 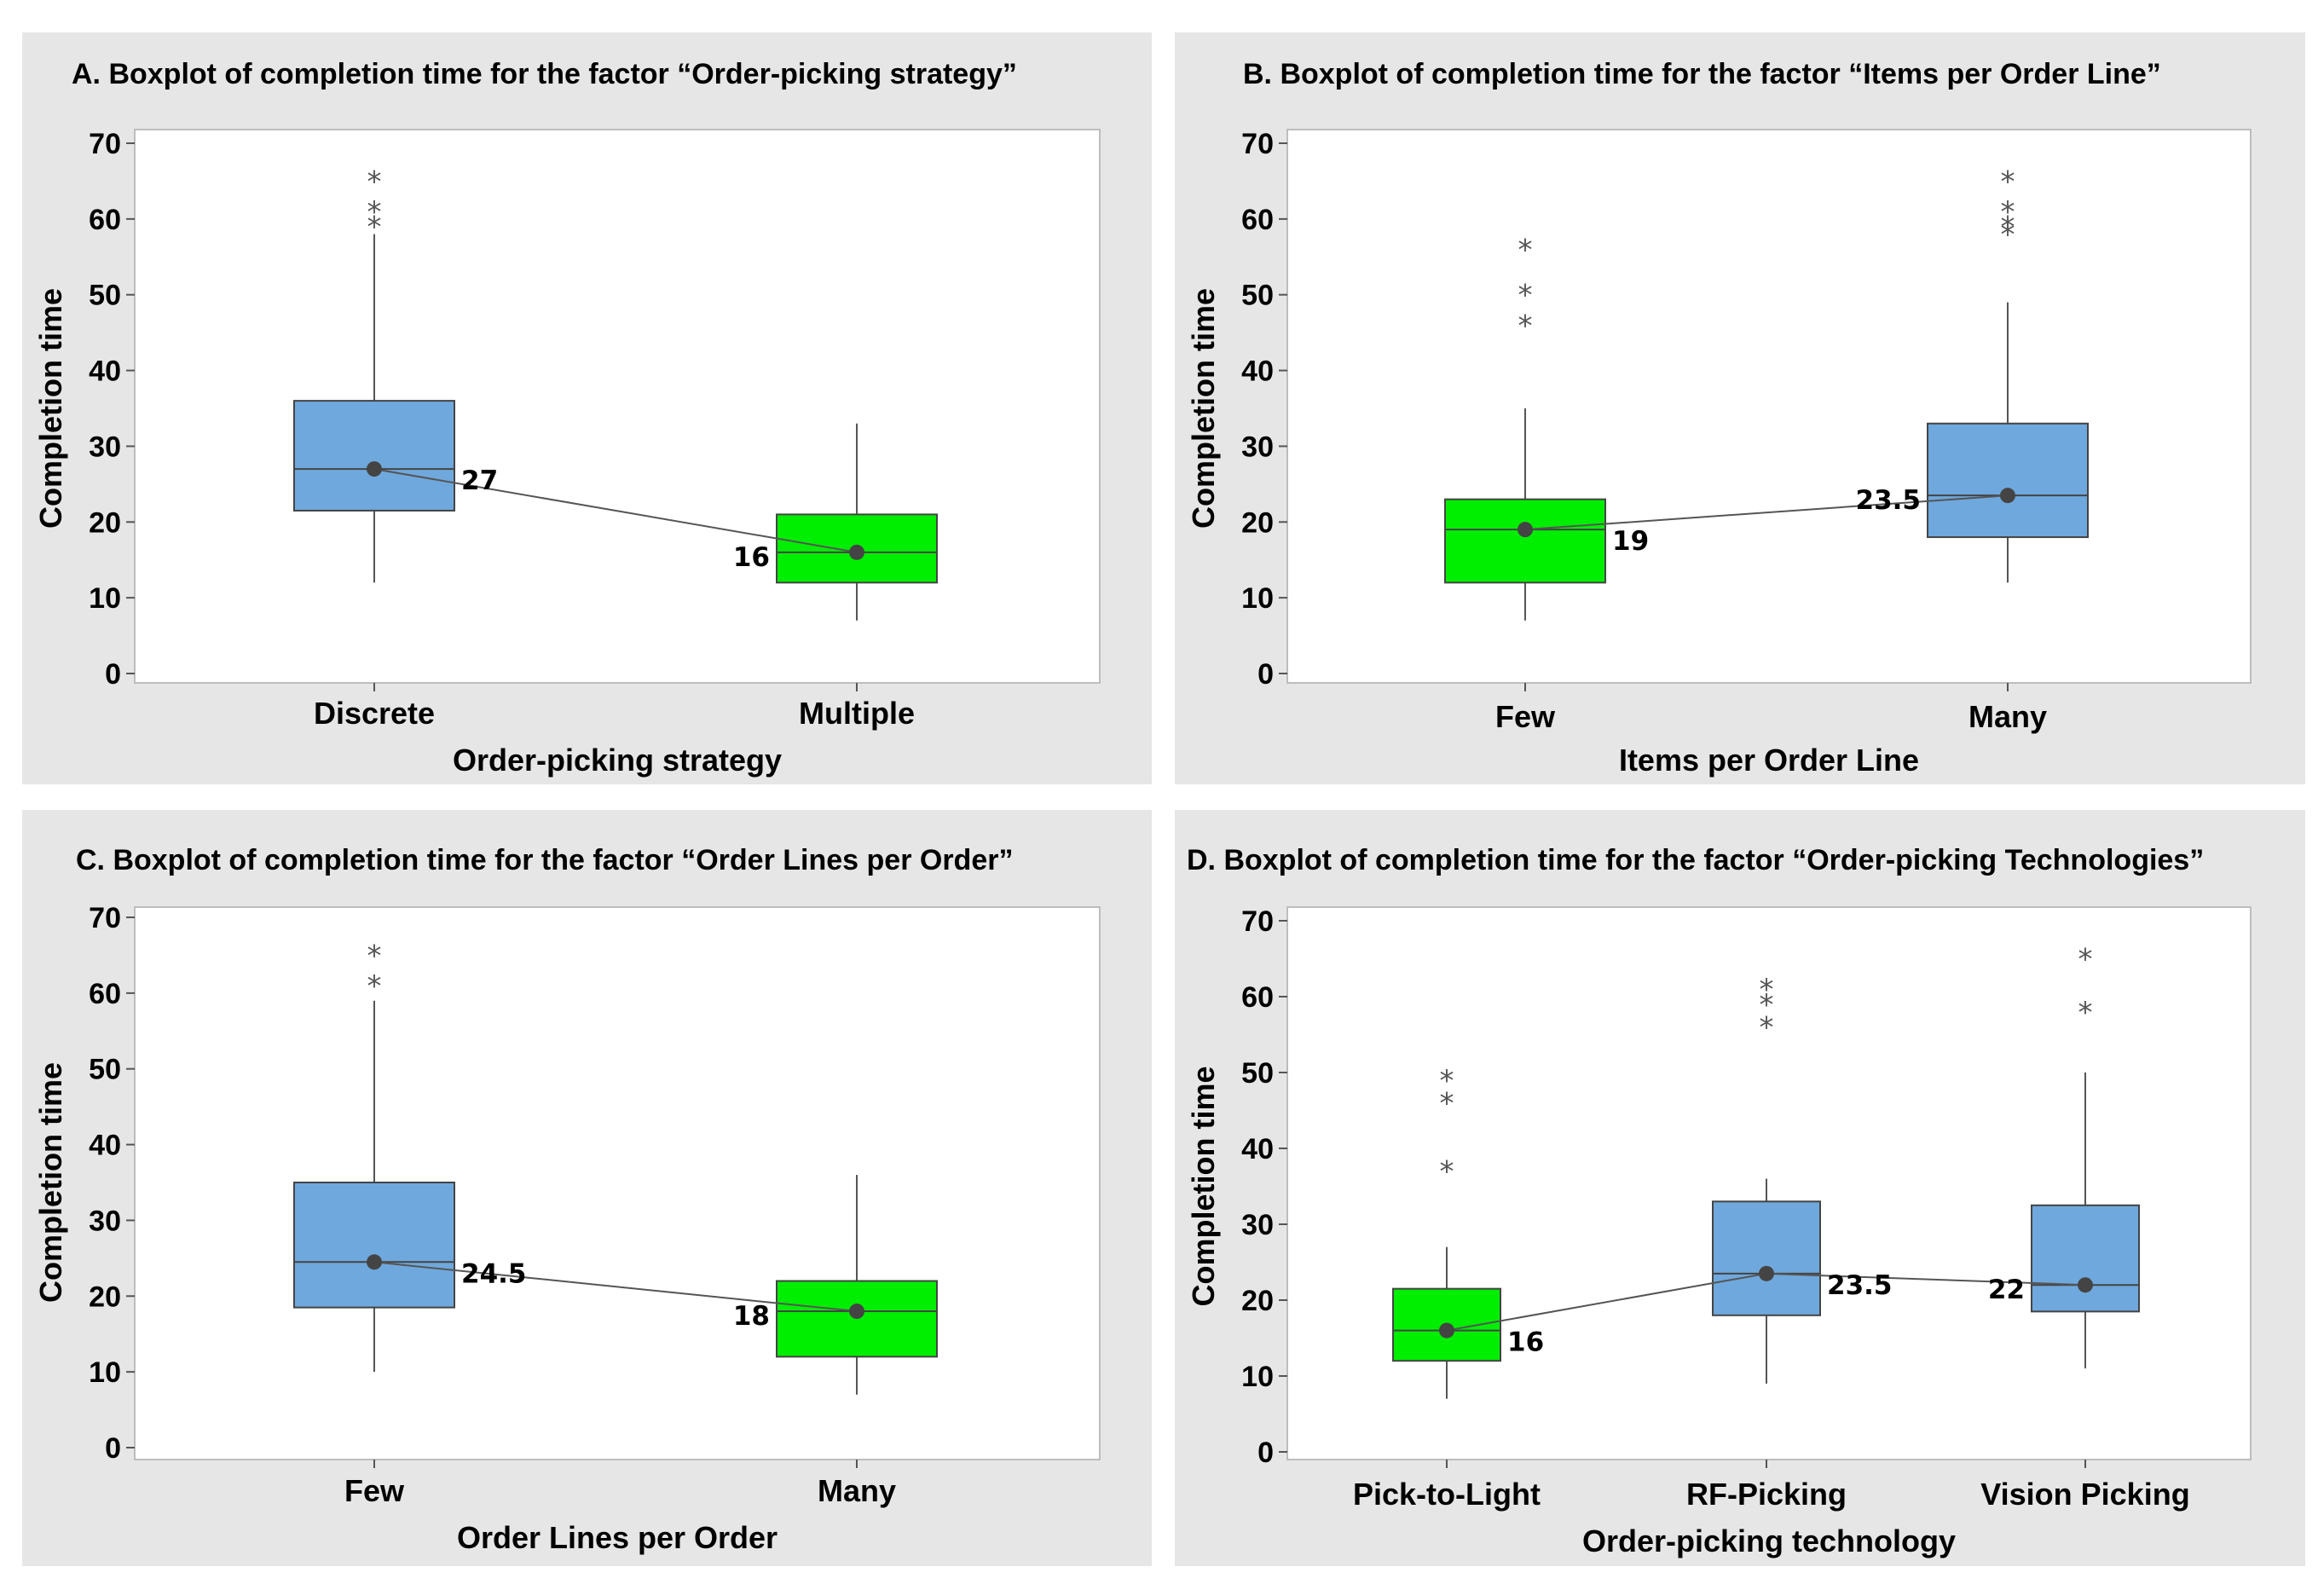 What do you see at coordinates (480, 481) in the screenshot?
I see `mean-value-label: 27` at bounding box center [480, 481].